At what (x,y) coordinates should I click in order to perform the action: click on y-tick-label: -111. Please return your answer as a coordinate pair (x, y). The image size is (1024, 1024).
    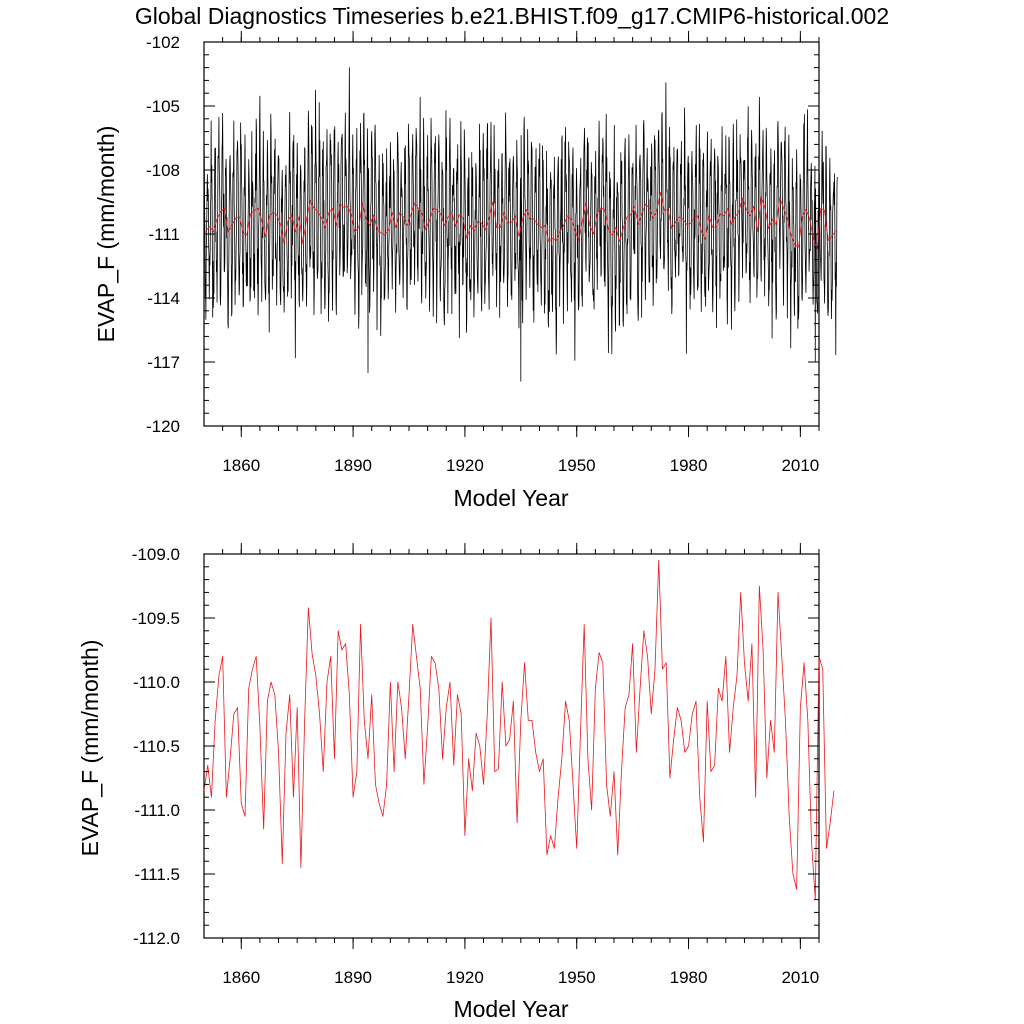
    Looking at the image, I should click on (164, 234).